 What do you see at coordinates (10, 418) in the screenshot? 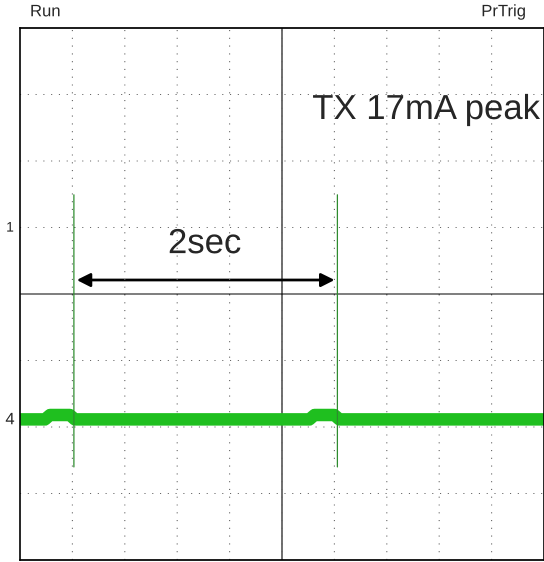
I see `text: 4` at bounding box center [10, 418].